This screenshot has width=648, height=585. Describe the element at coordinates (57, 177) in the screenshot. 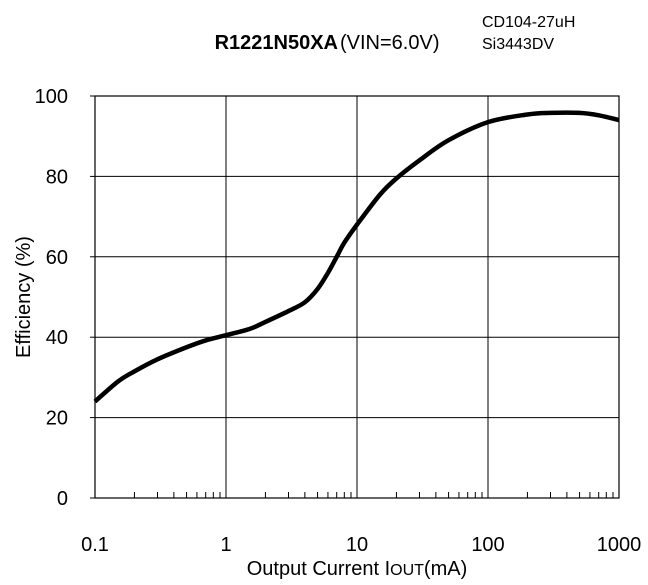

I see `y-tick-label: 80` at that location.